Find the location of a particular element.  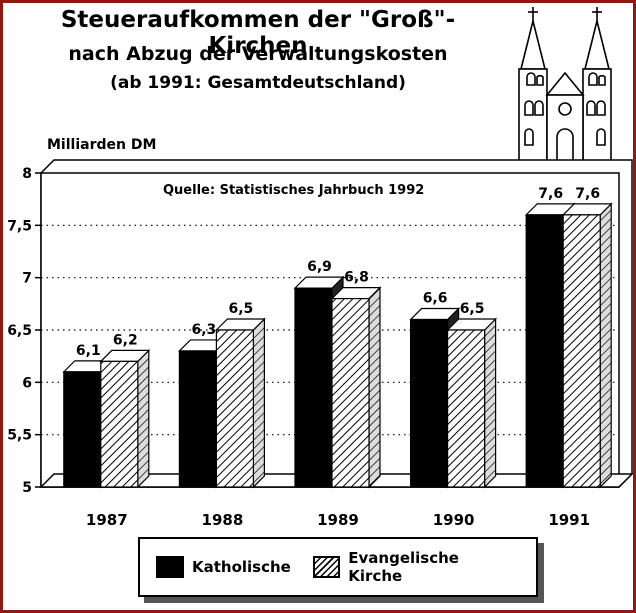

bar-value-label: 6,9 is located at coordinates (319, 267).